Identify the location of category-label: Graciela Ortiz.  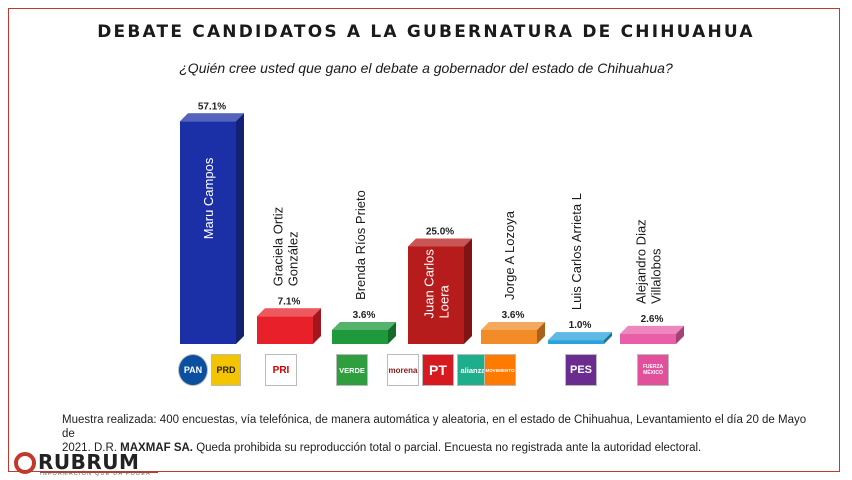
(278, 246).